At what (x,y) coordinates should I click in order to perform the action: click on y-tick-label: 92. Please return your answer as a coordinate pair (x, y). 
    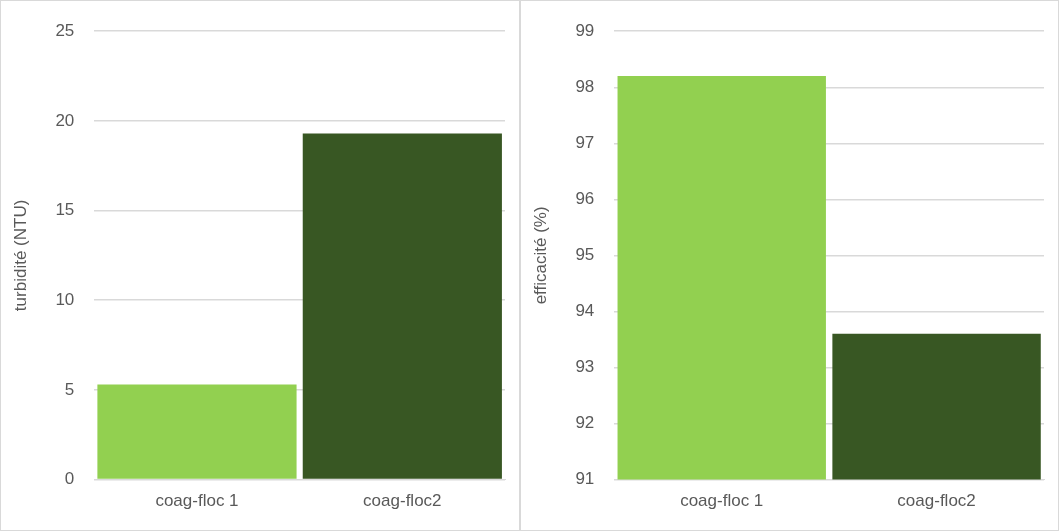
    Looking at the image, I should click on (585, 423).